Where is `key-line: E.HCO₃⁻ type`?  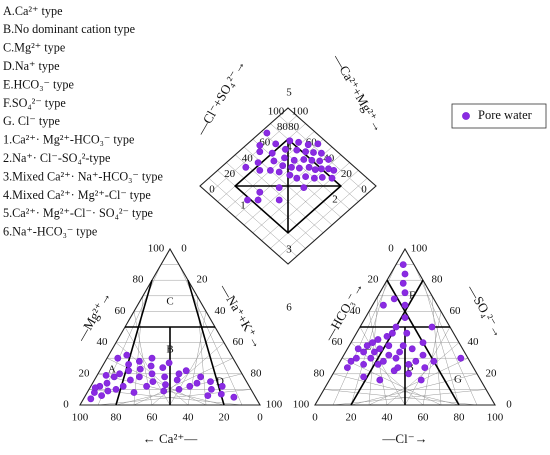
key-line: E.HCO₃⁻ type is located at coordinates (38, 84).